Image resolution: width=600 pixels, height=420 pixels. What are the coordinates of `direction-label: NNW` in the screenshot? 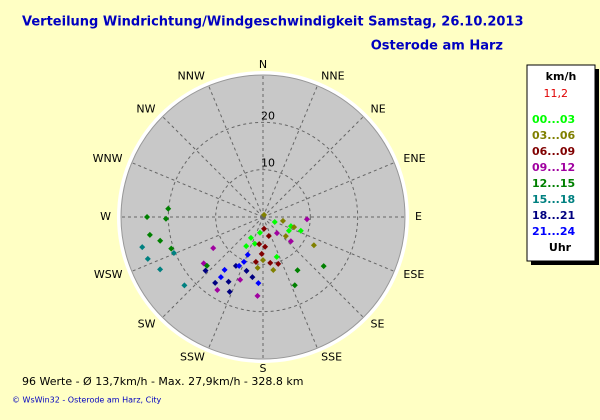 It's located at (190, 76).